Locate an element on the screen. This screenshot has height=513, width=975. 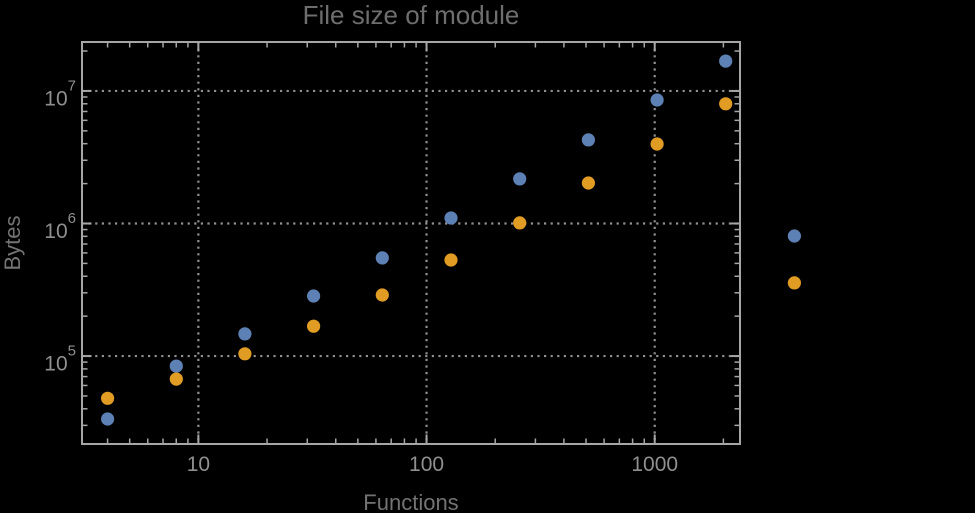
y-axis-label: Bytes is located at coordinates (12, 242).